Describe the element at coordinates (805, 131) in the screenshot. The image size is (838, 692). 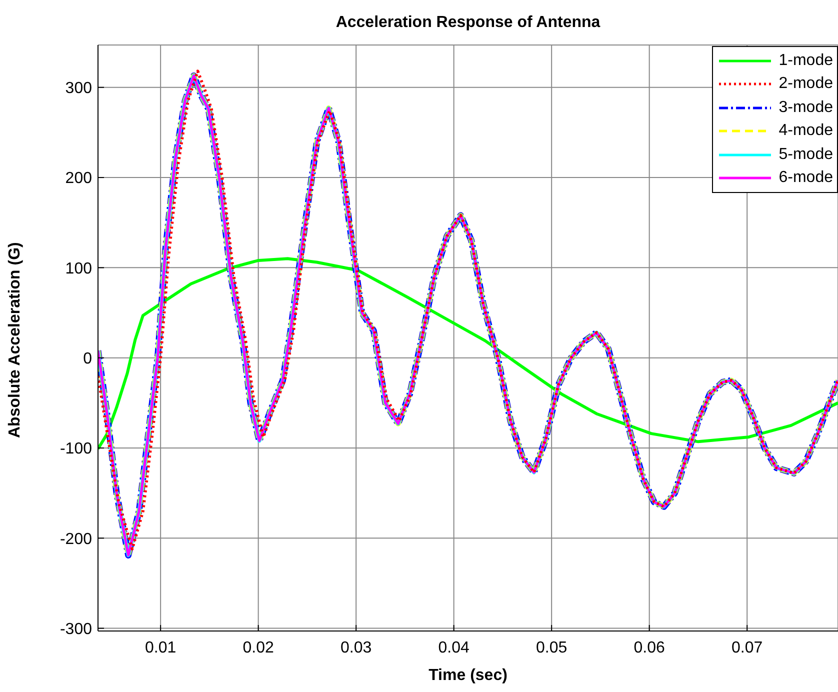
I see `legend-label: 4-mode` at that location.